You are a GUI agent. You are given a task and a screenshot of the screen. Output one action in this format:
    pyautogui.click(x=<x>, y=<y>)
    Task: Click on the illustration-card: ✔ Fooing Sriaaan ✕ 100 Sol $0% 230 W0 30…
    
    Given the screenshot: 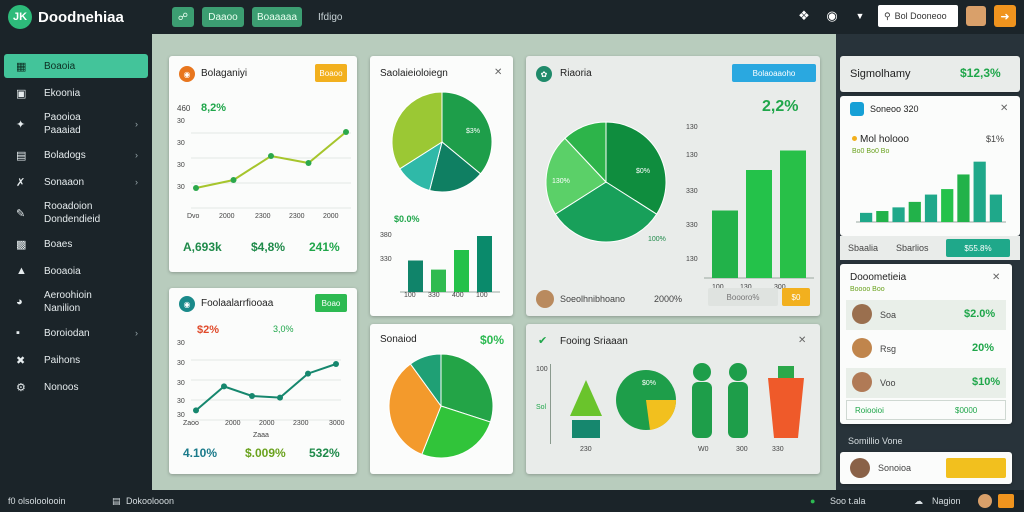 What is the action you would take?
    pyautogui.click(x=673, y=399)
    